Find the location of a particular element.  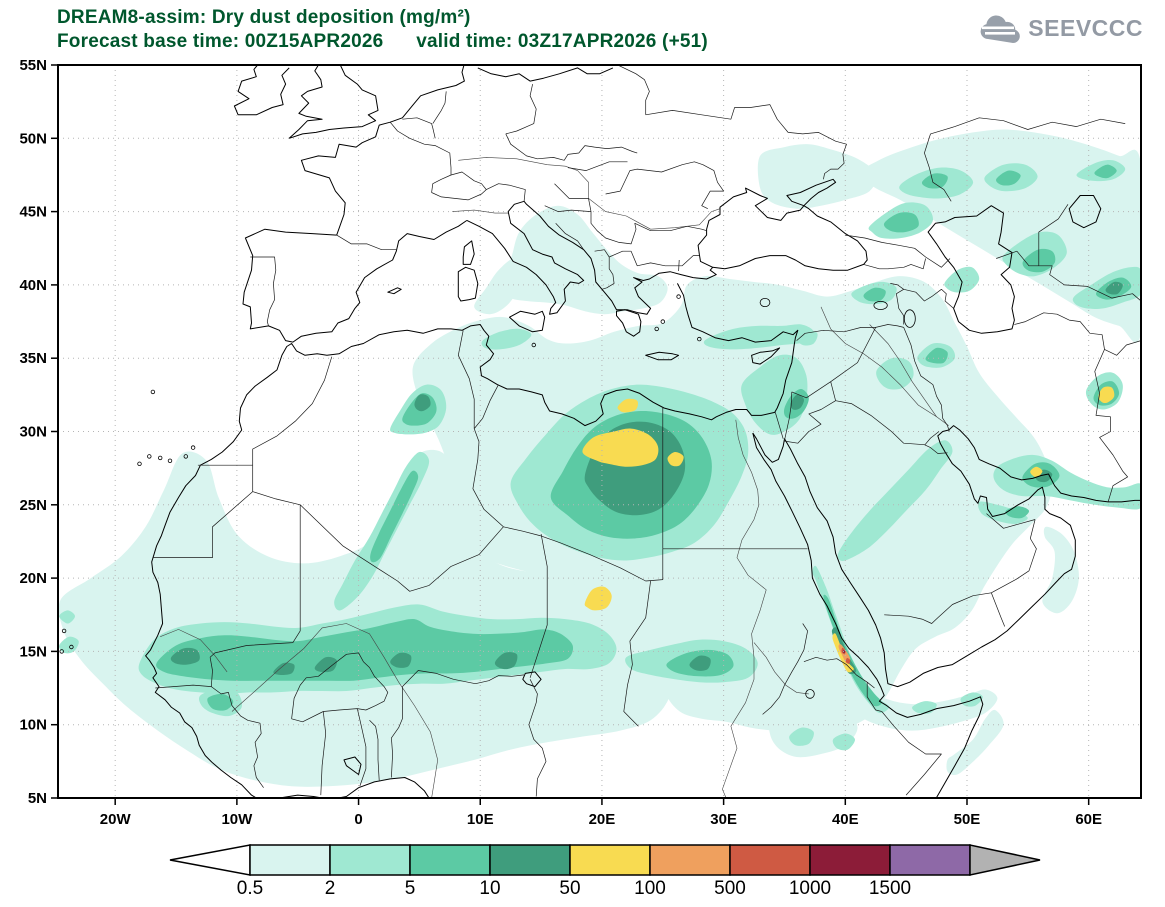

lon-tick-label: 30E is located at coordinates (723, 819).